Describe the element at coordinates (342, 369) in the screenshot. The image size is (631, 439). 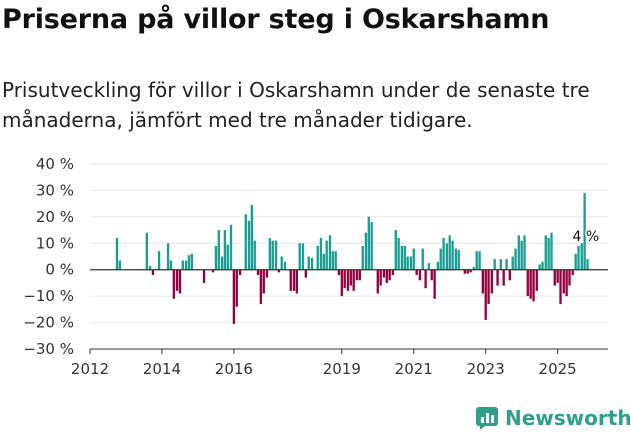
I see `x-tick-label: 2019` at that location.